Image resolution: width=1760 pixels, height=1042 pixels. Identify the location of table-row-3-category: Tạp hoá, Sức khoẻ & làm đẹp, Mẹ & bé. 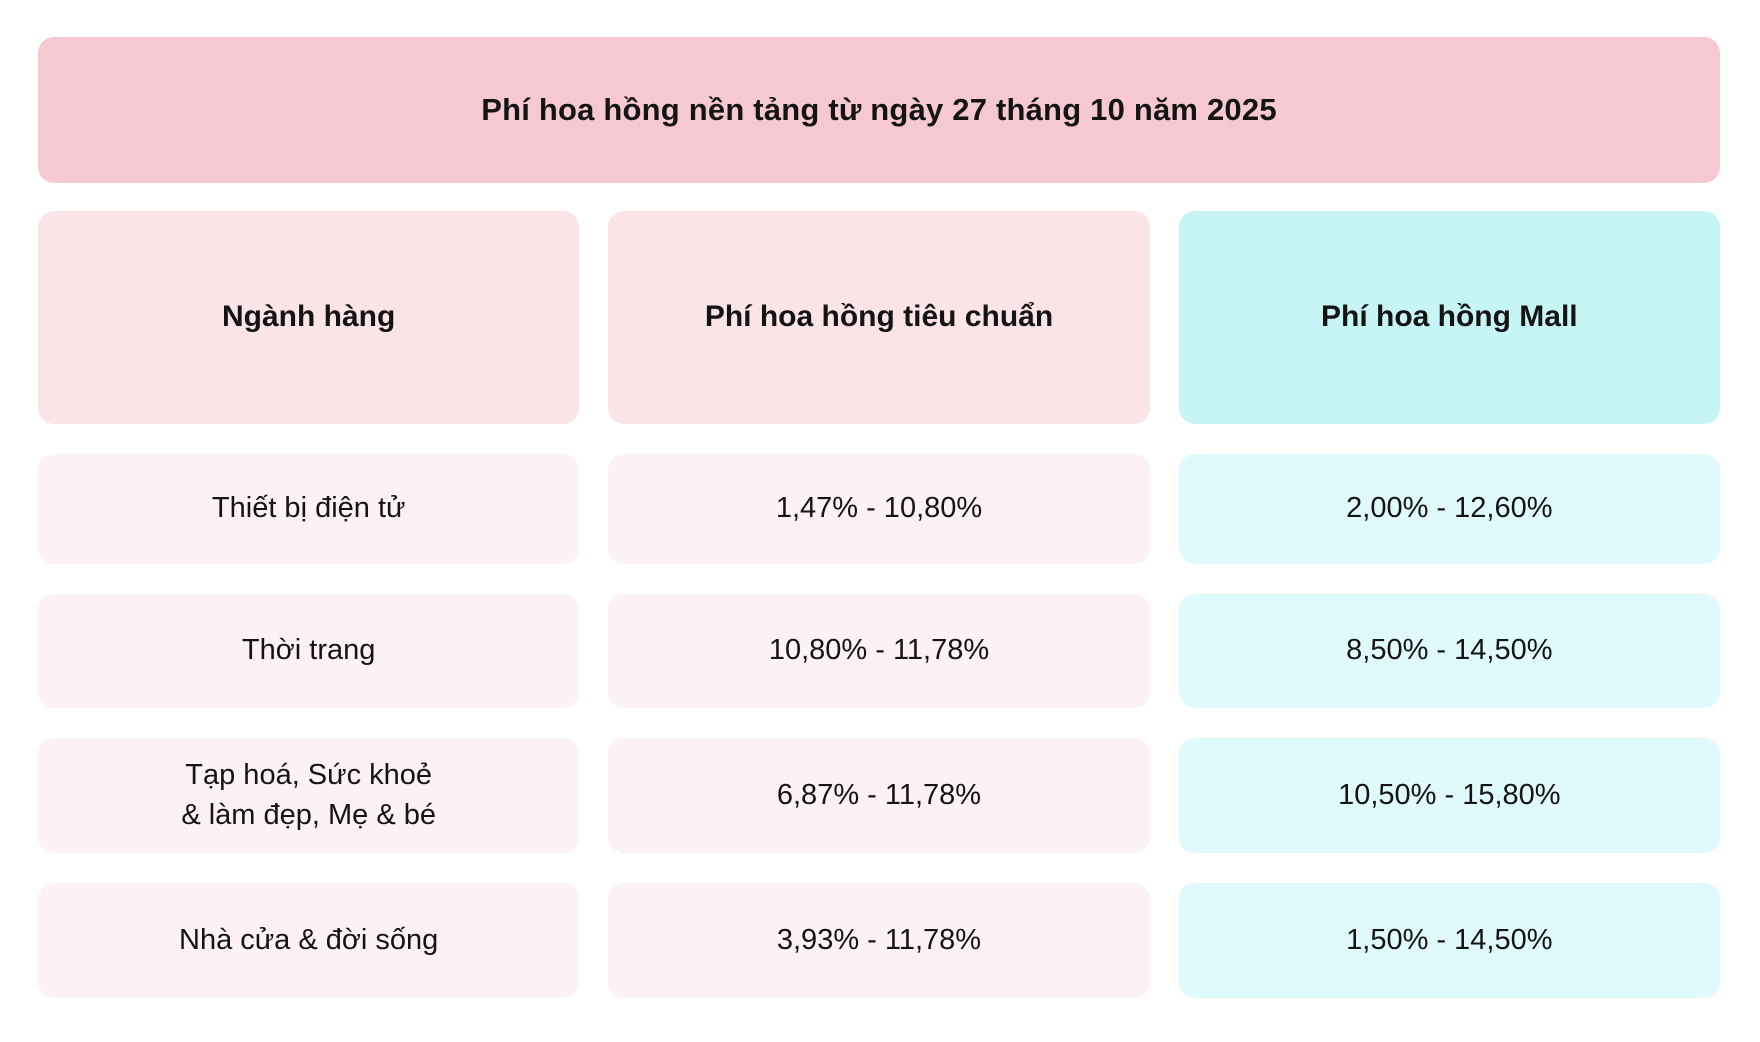
(309, 795).